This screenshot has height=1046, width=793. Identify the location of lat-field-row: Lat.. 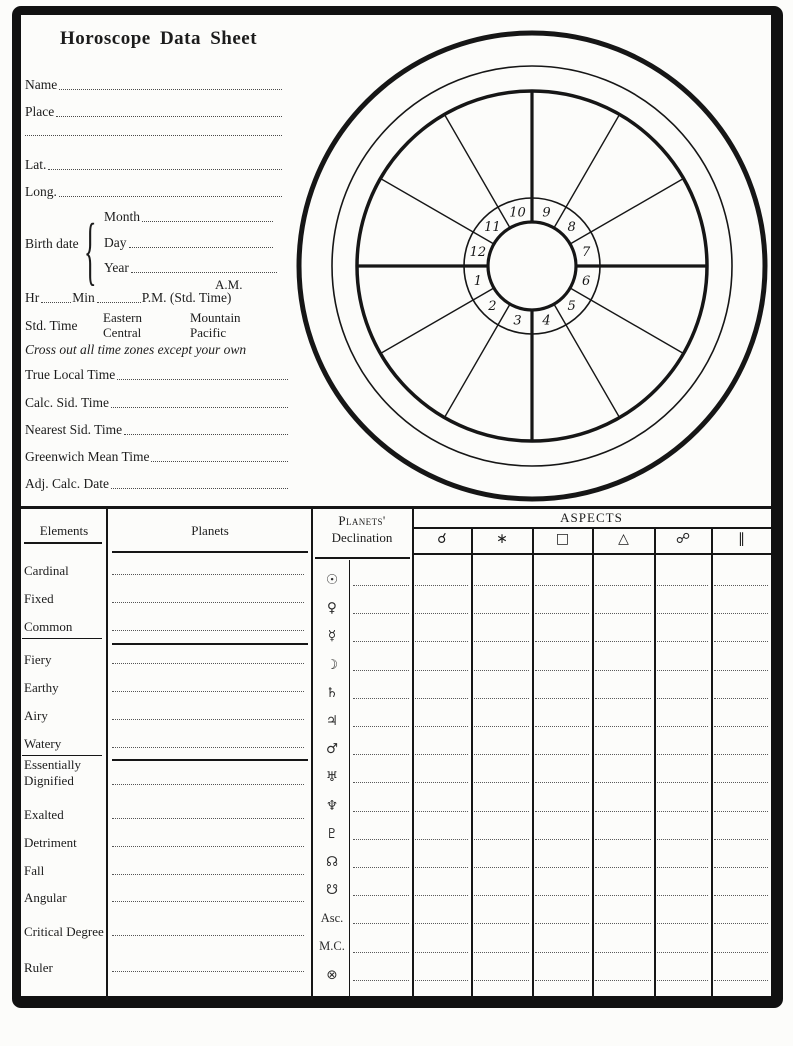
(154, 164).